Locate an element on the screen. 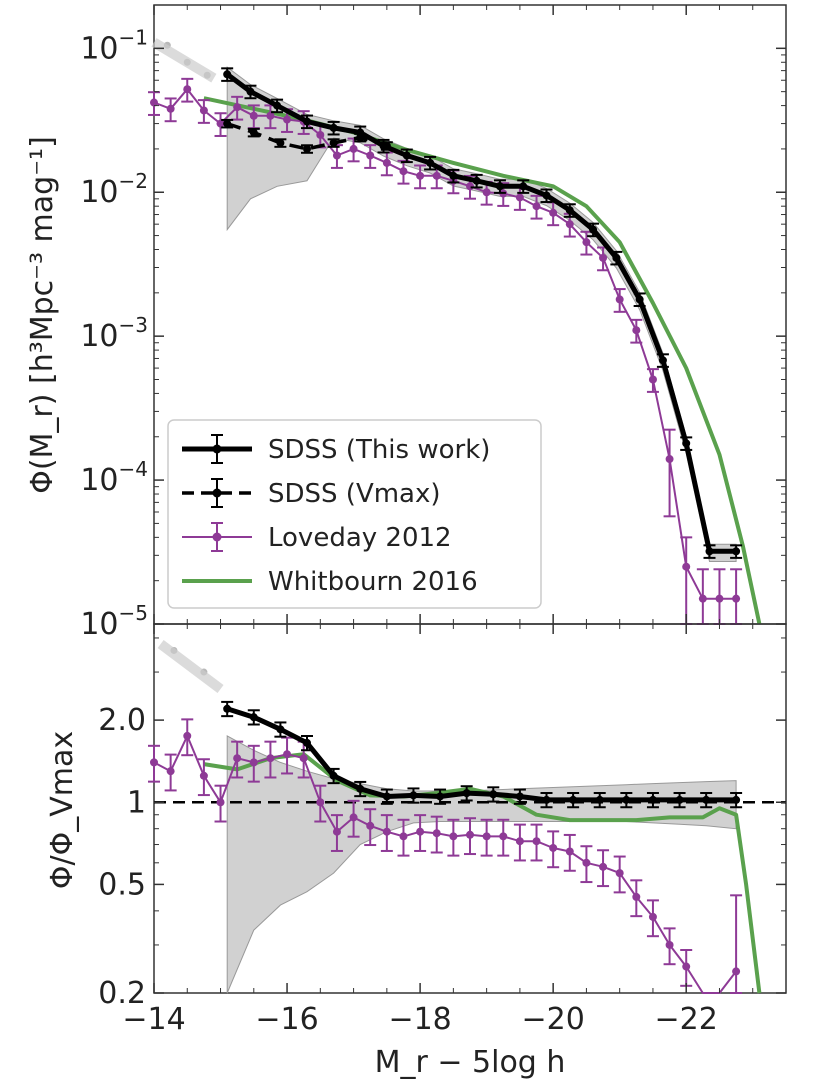 The image size is (832, 1087). legend-frame is located at coordinates (354, 514).